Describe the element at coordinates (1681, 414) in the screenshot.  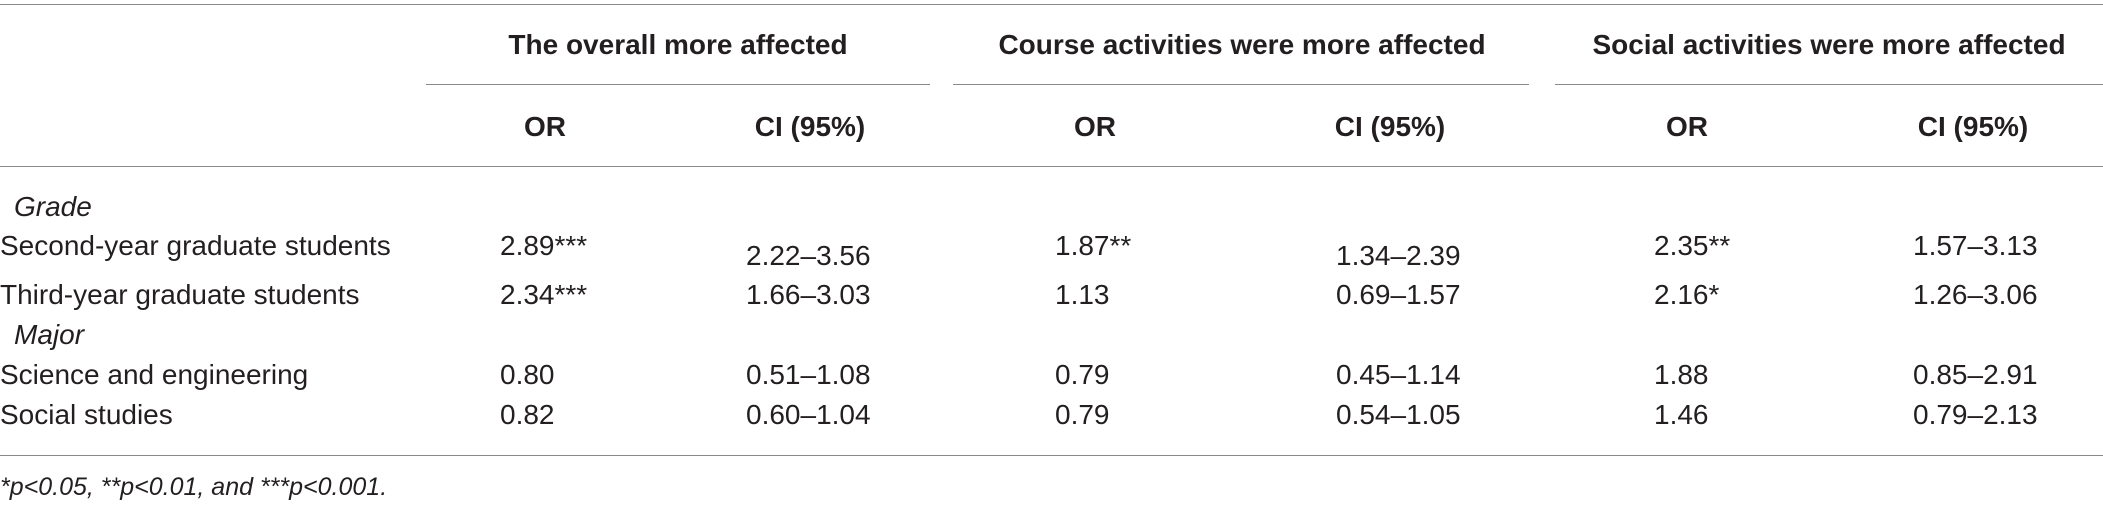
I see `table-cell: 1.46` at that location.